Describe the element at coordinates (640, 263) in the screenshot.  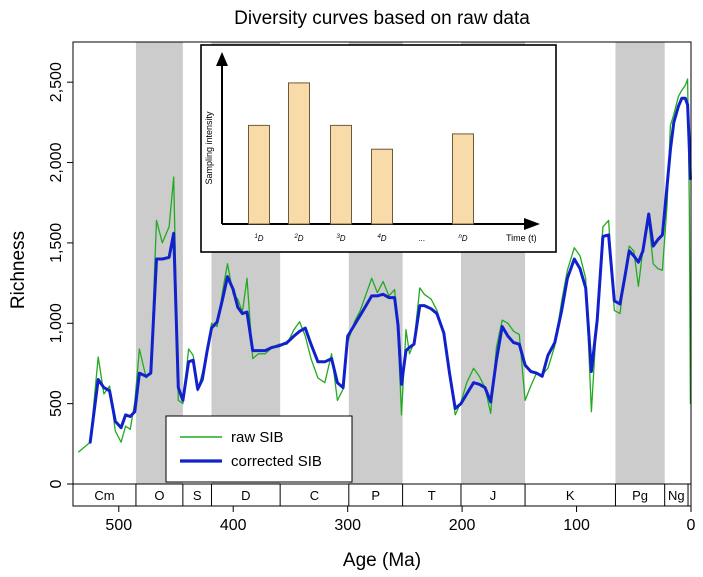
I see `period-band-pg` at that location.